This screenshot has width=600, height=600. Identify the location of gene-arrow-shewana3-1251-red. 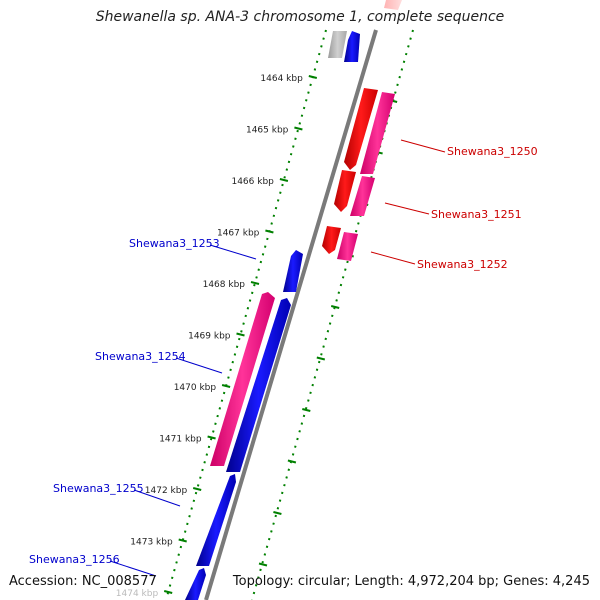
(345, 191).